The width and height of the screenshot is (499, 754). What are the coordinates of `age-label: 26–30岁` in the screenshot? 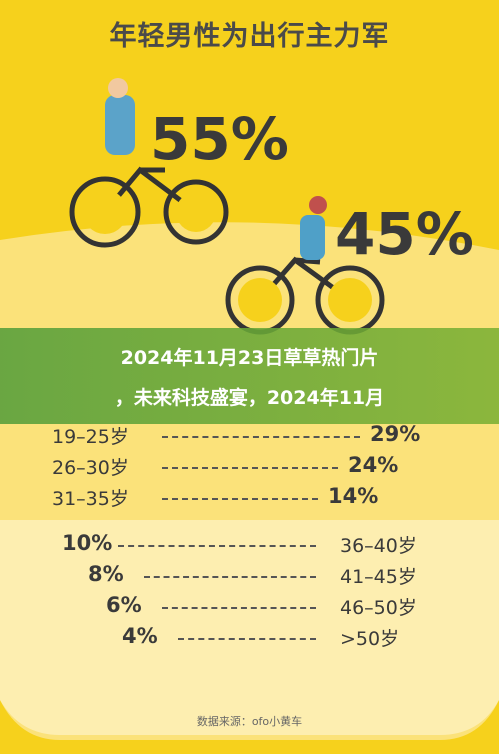 It's located at (90, 468).